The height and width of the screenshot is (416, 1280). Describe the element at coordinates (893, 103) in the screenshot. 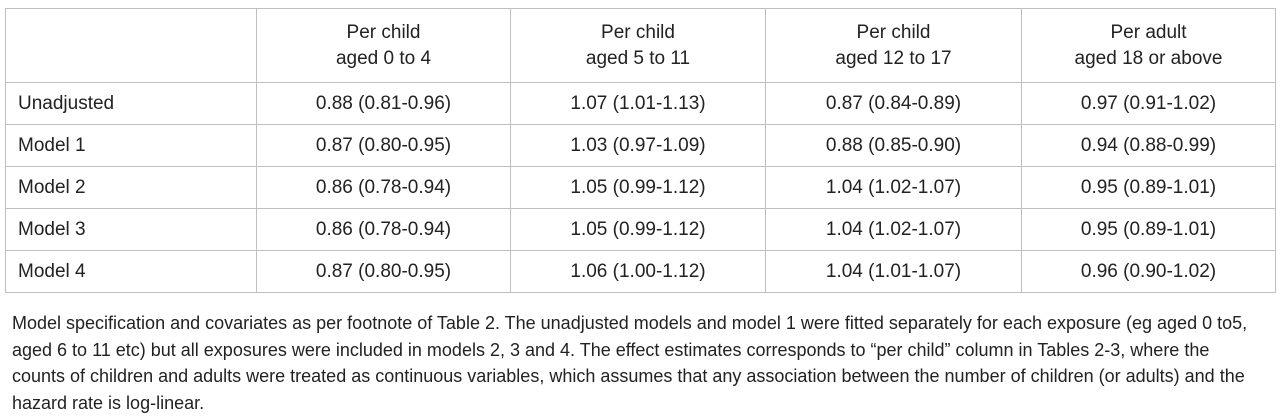

I see `table-cell: 0.87 (0.84-0.89)` at that location.